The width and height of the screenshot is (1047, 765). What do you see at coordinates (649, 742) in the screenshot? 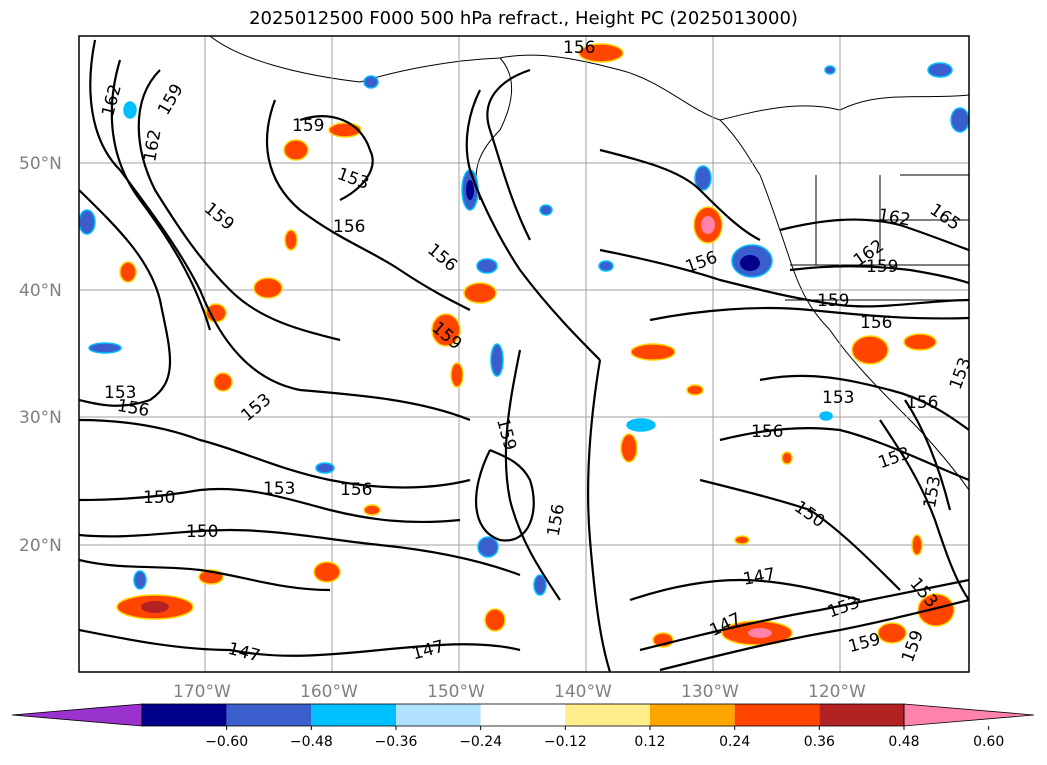
I see `colorbar-tick-label: 0.12` at bounding box center [649, 742].